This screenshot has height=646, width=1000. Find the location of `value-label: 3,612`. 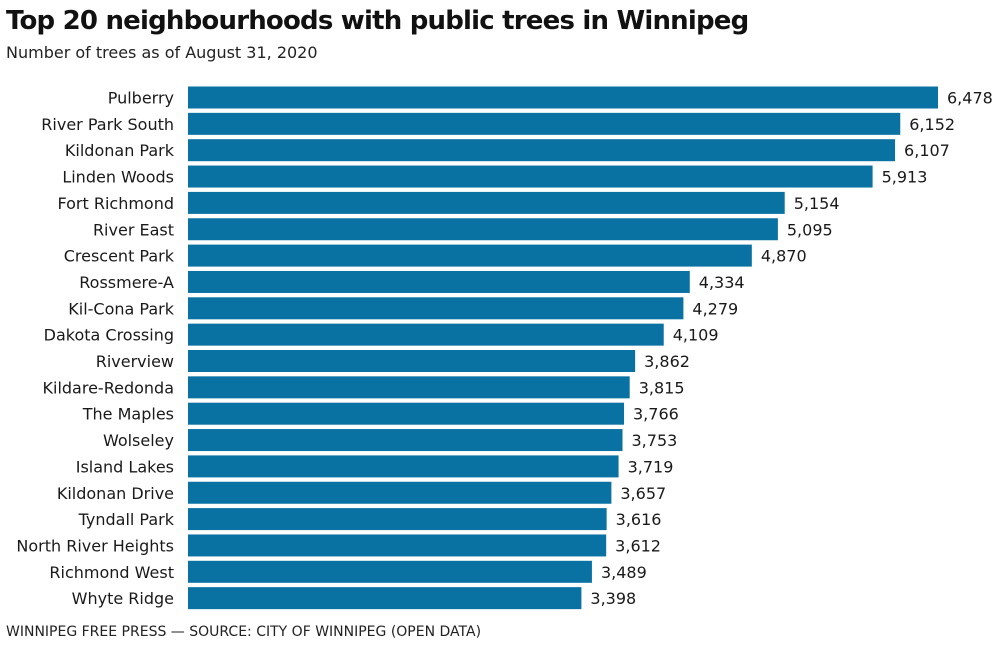

value-label: 3,612 is located at coordinates (638, 545).